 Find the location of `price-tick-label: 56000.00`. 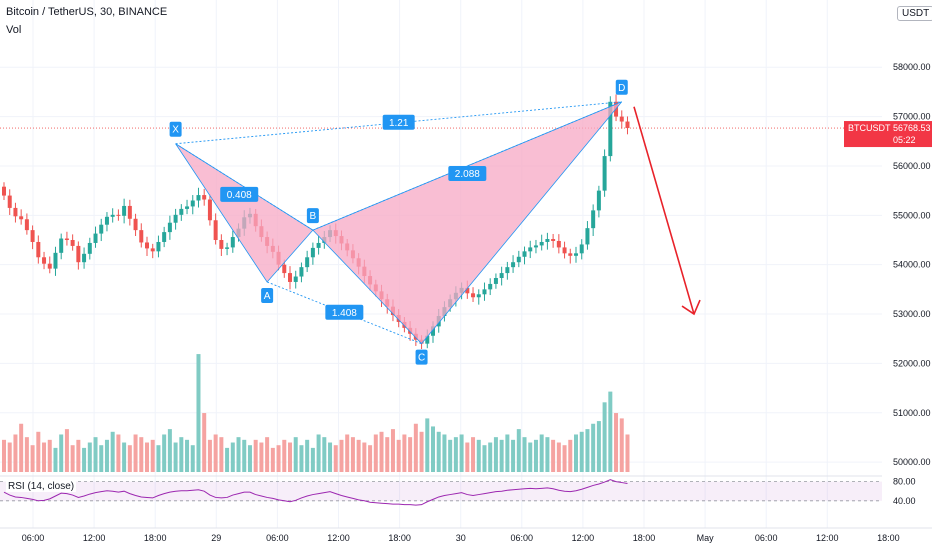

price-tick-label: 56000.00 is located at coordinates (912, 166).